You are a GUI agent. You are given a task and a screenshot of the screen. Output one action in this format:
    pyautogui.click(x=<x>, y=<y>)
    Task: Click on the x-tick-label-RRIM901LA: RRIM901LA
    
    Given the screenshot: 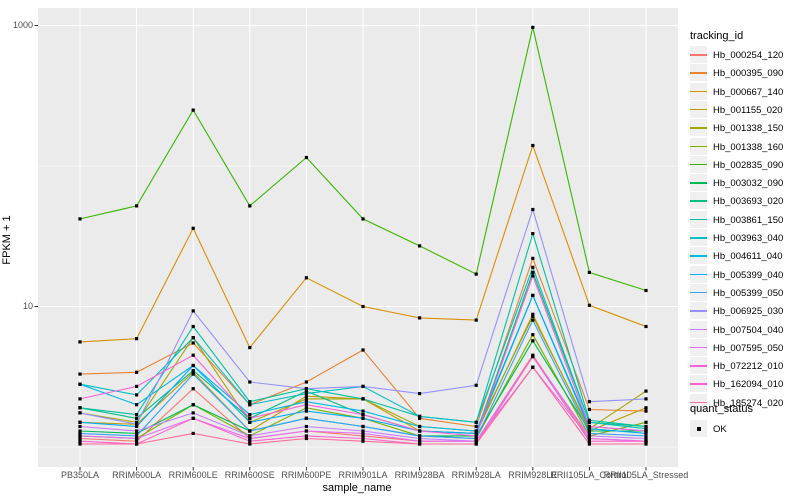 What is the action you would take?
    pyautogui.click(x=363, y=475)
    